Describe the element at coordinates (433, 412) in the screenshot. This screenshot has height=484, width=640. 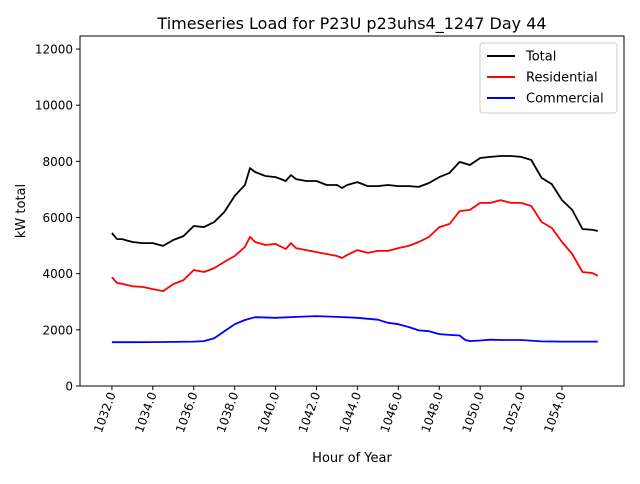
I see `x-tick-label: 1048.0` at that location.